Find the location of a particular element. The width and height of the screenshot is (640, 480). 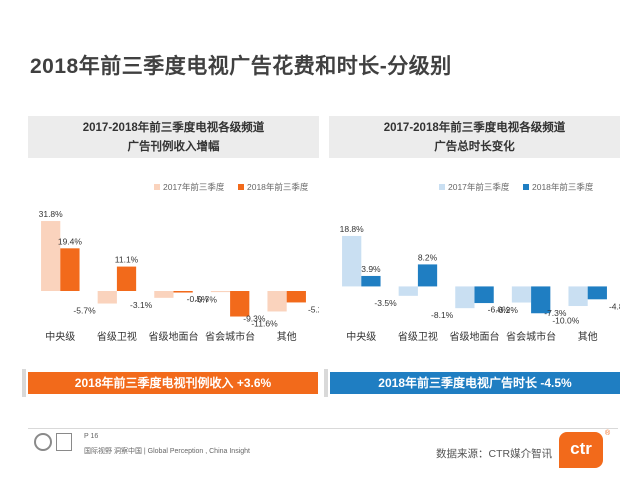

right-category-label-4: 其他 is located at coordinates (588, 336).